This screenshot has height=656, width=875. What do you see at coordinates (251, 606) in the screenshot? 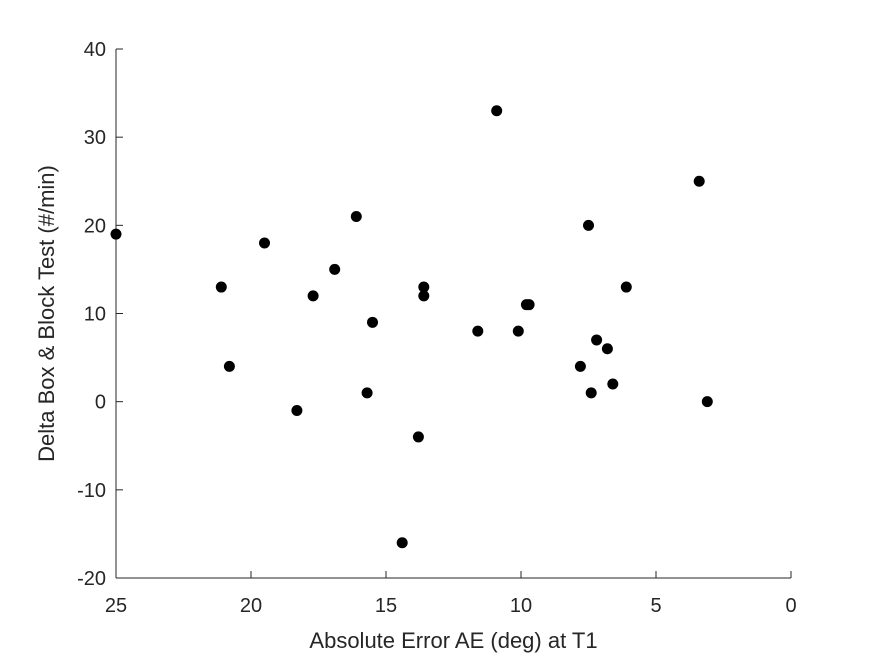
I see `x-tick-label: 20` at bounding box center [251, 606].